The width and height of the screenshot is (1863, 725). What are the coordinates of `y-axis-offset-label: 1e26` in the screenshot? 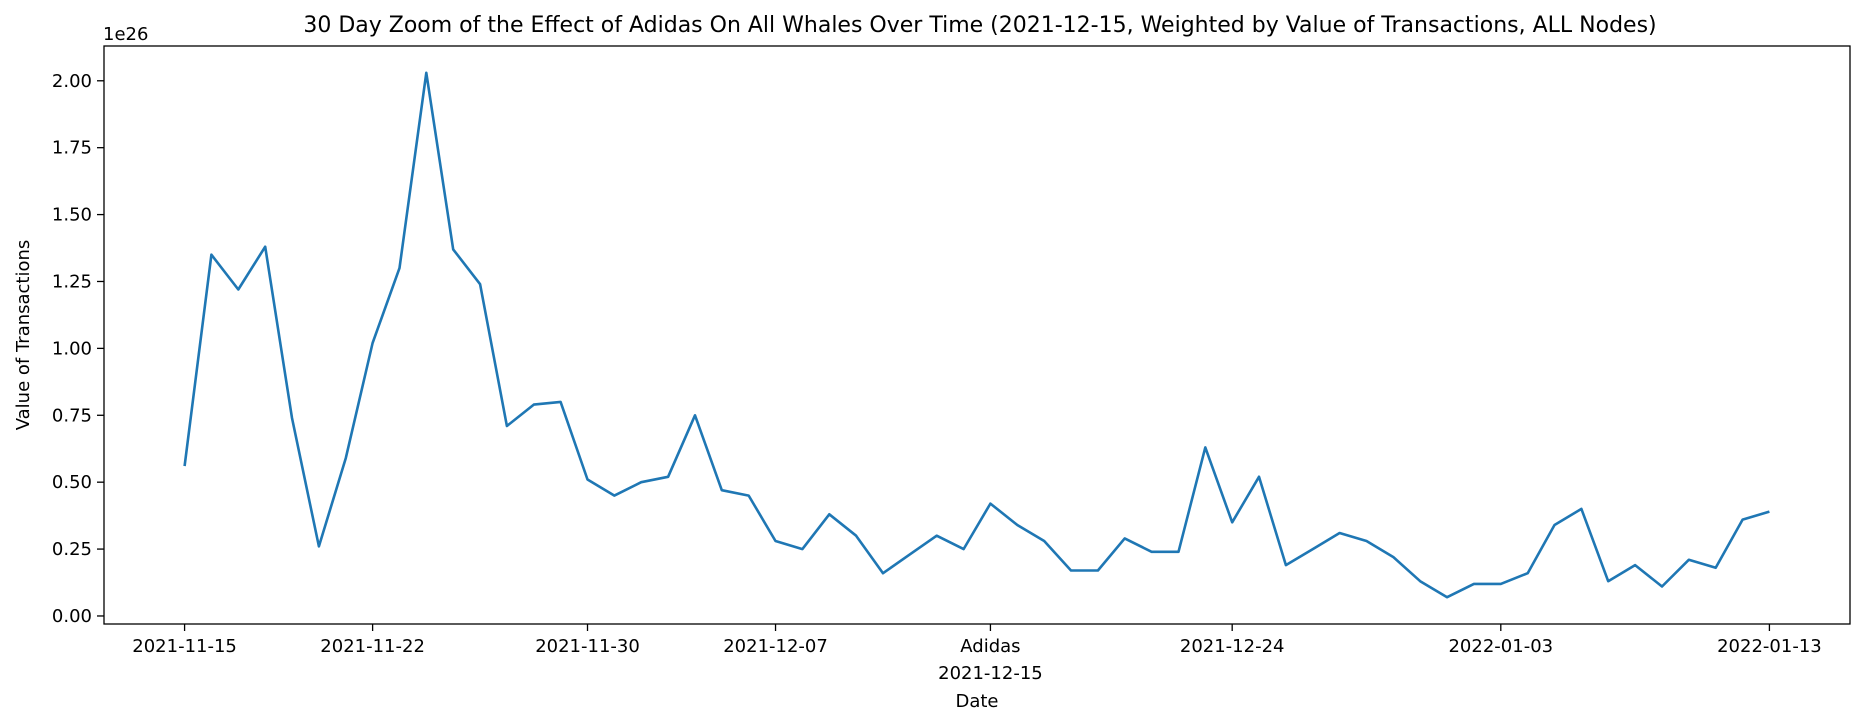 It's located at (125, 34).